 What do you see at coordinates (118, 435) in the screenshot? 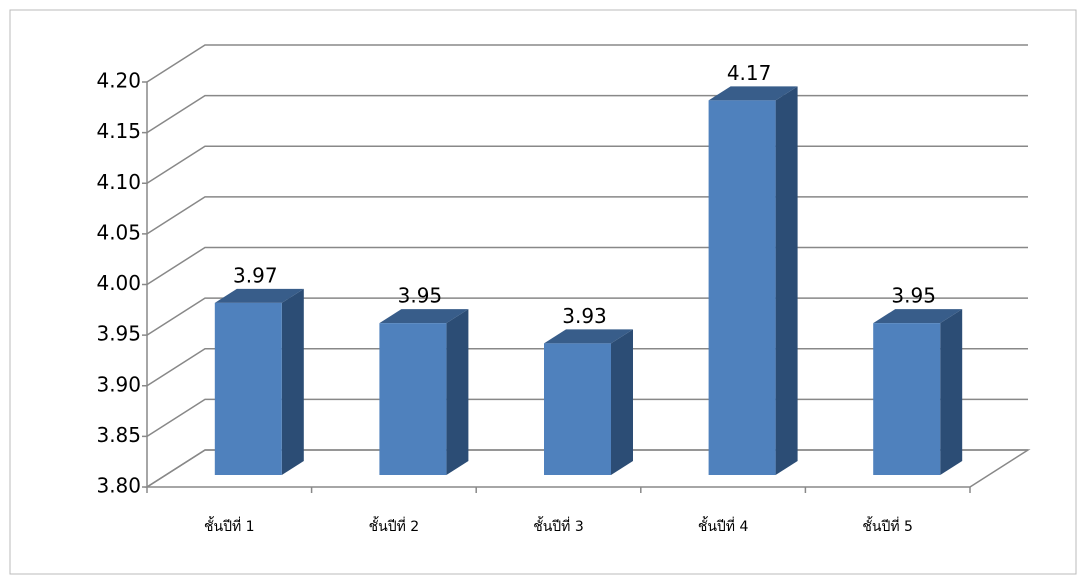
I see `y-tick-label: 3.85` at bounding box center [118, 435].